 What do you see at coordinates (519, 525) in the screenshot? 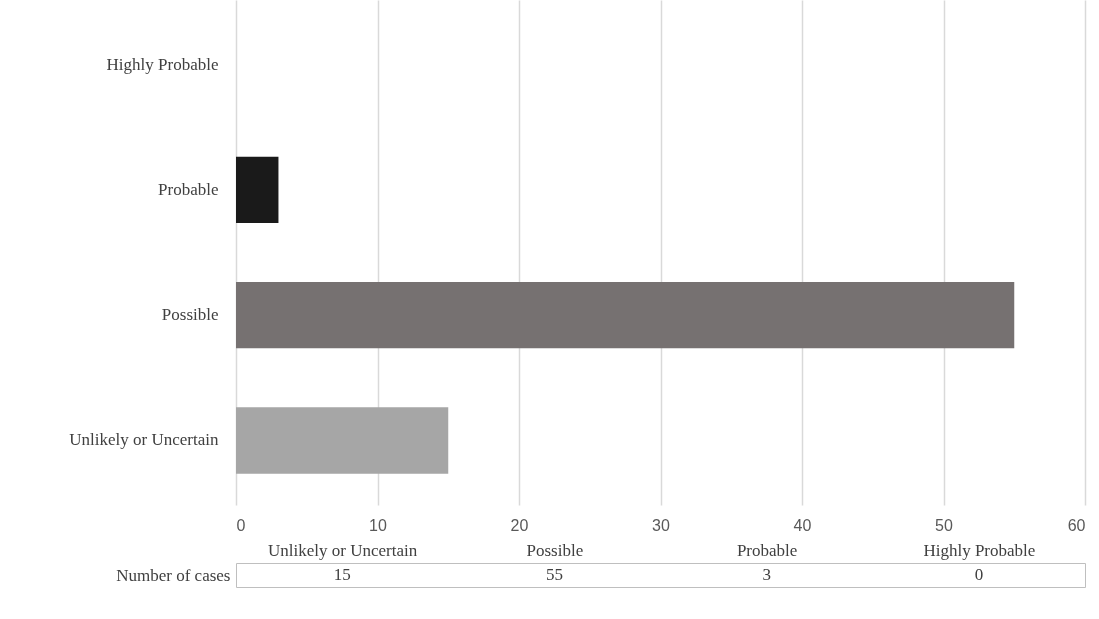
I see `x-tick-label: 20` at bounding box center [519, 525].